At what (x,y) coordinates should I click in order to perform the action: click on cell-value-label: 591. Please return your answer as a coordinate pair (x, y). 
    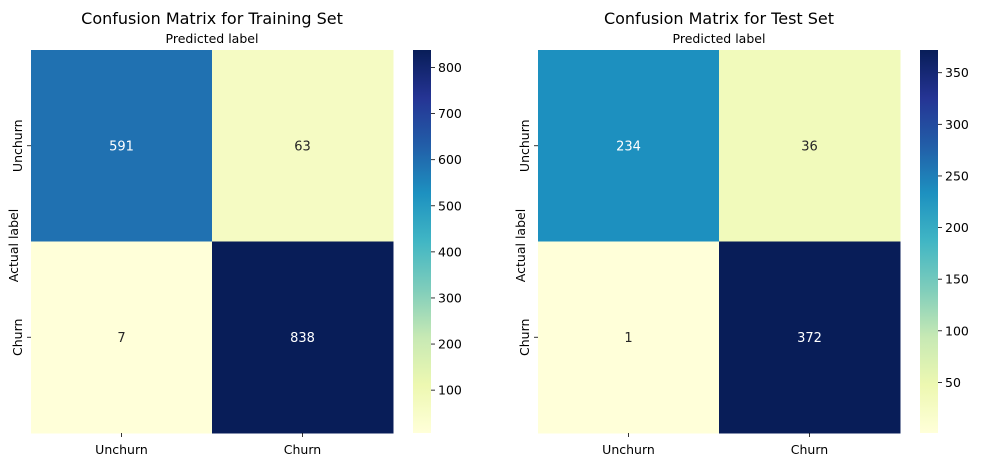
    Looking at the image, I should click on (121, 146).